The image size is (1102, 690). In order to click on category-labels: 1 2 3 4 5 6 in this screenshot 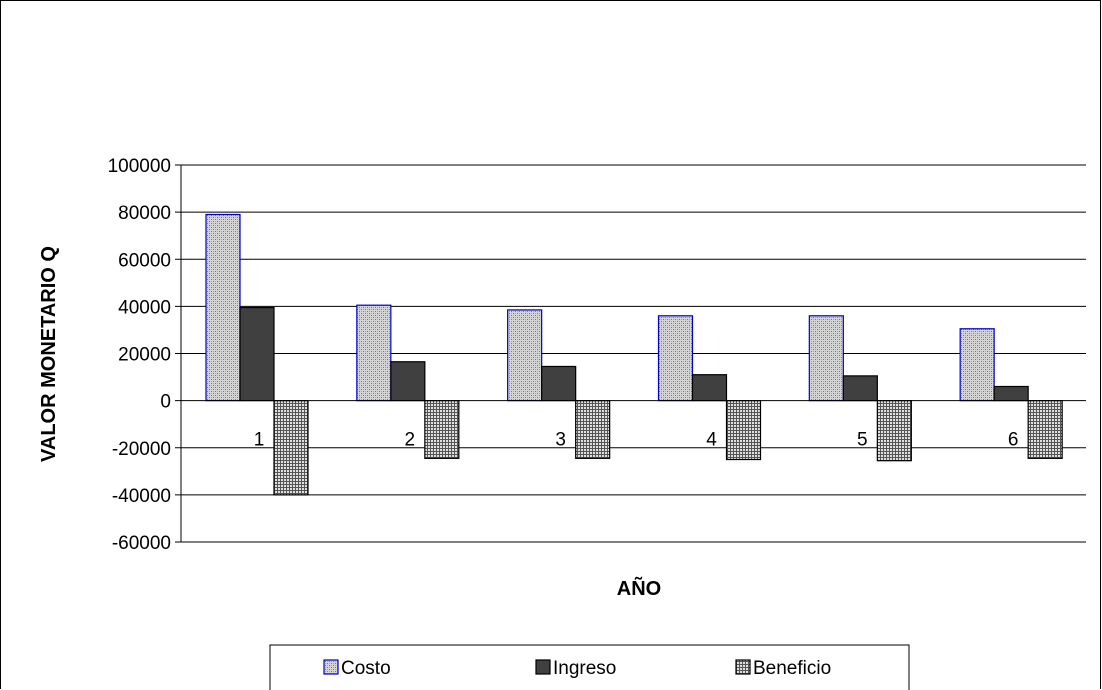, I will do `click(636, 440)`.